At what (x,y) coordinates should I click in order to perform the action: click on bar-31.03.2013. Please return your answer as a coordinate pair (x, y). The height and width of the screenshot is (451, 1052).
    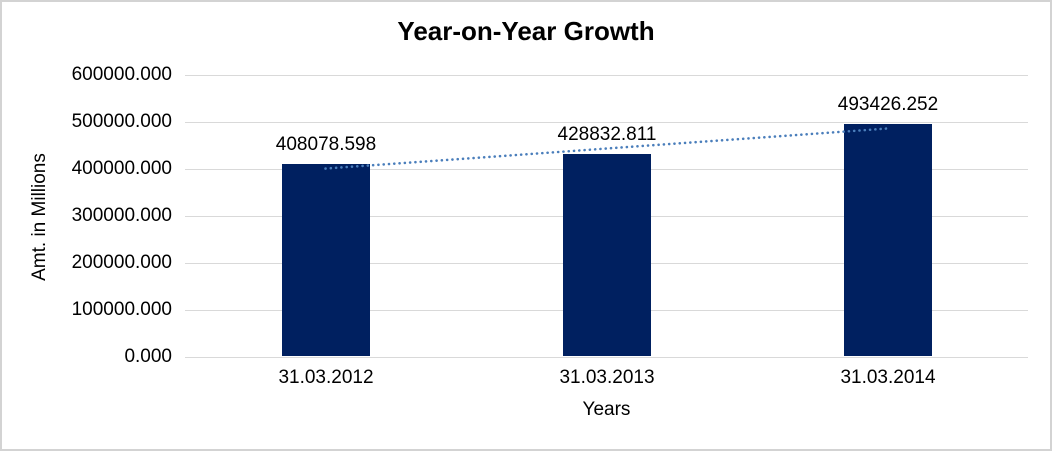
    Looking at the image, I should click on (607, 255).